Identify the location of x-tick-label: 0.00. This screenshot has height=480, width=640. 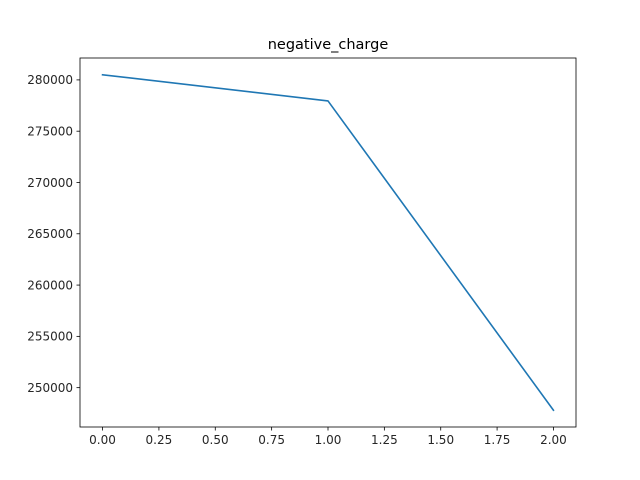
(102, 440).